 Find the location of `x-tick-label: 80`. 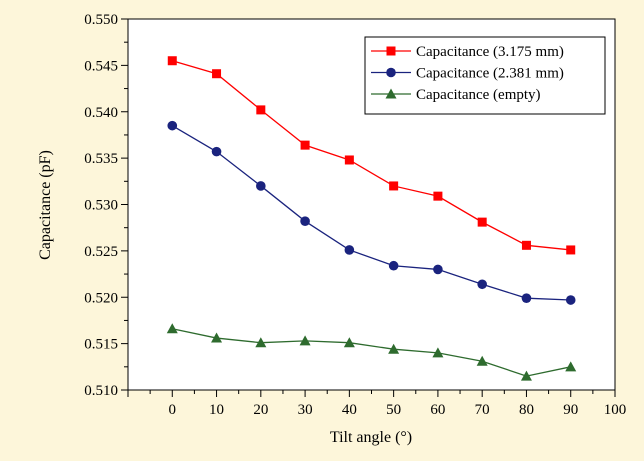

x-tick-label: 80 is located at coordinates (526, 410).